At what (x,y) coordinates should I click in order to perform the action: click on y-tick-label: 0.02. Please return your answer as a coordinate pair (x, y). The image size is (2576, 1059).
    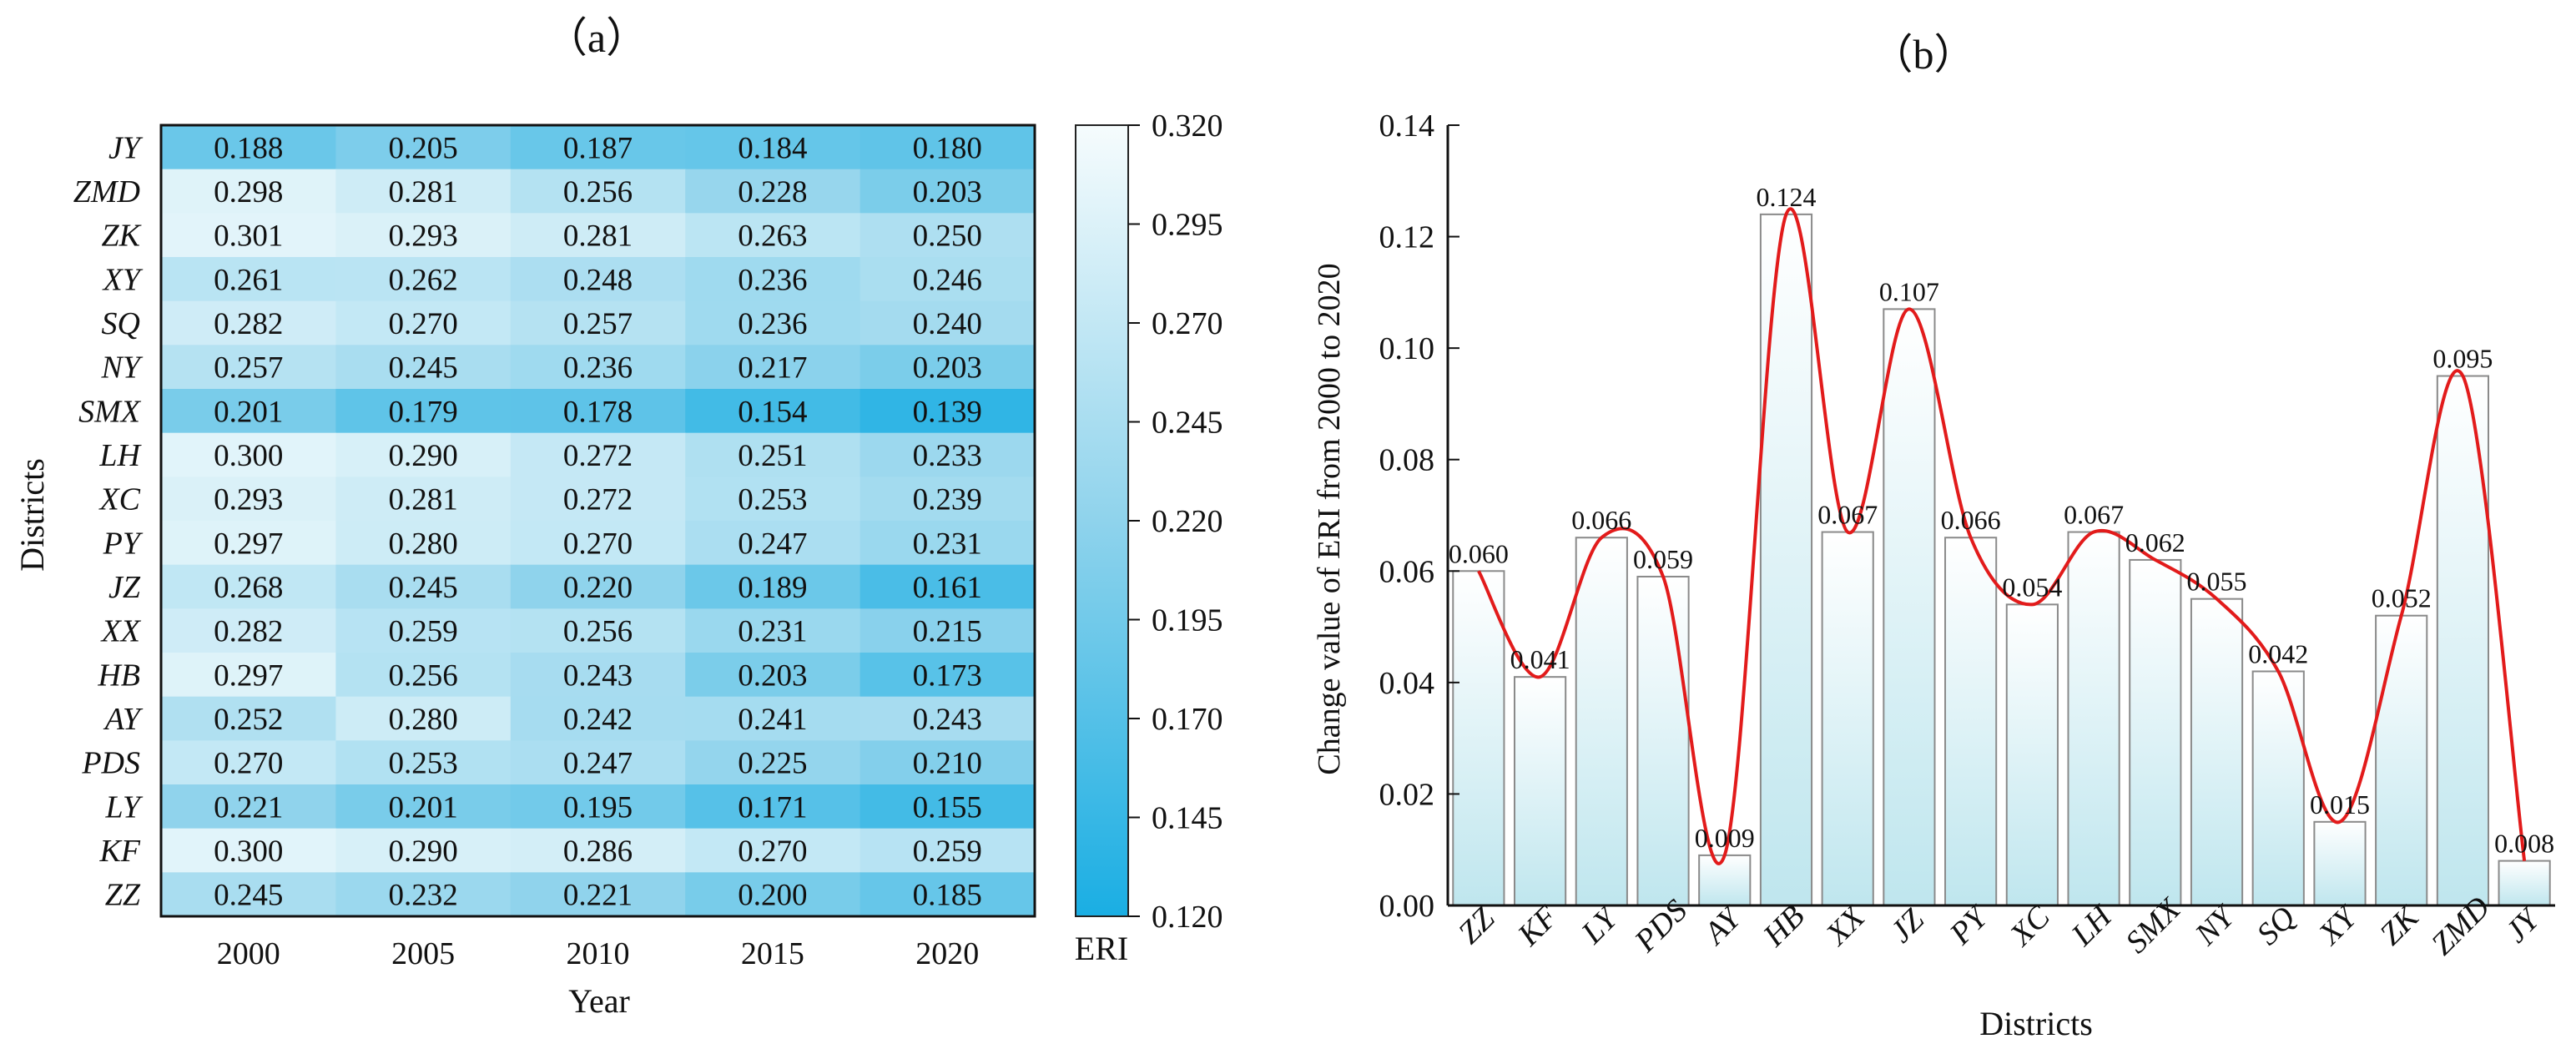
    Looking at the image, I should click on (1407, 794).